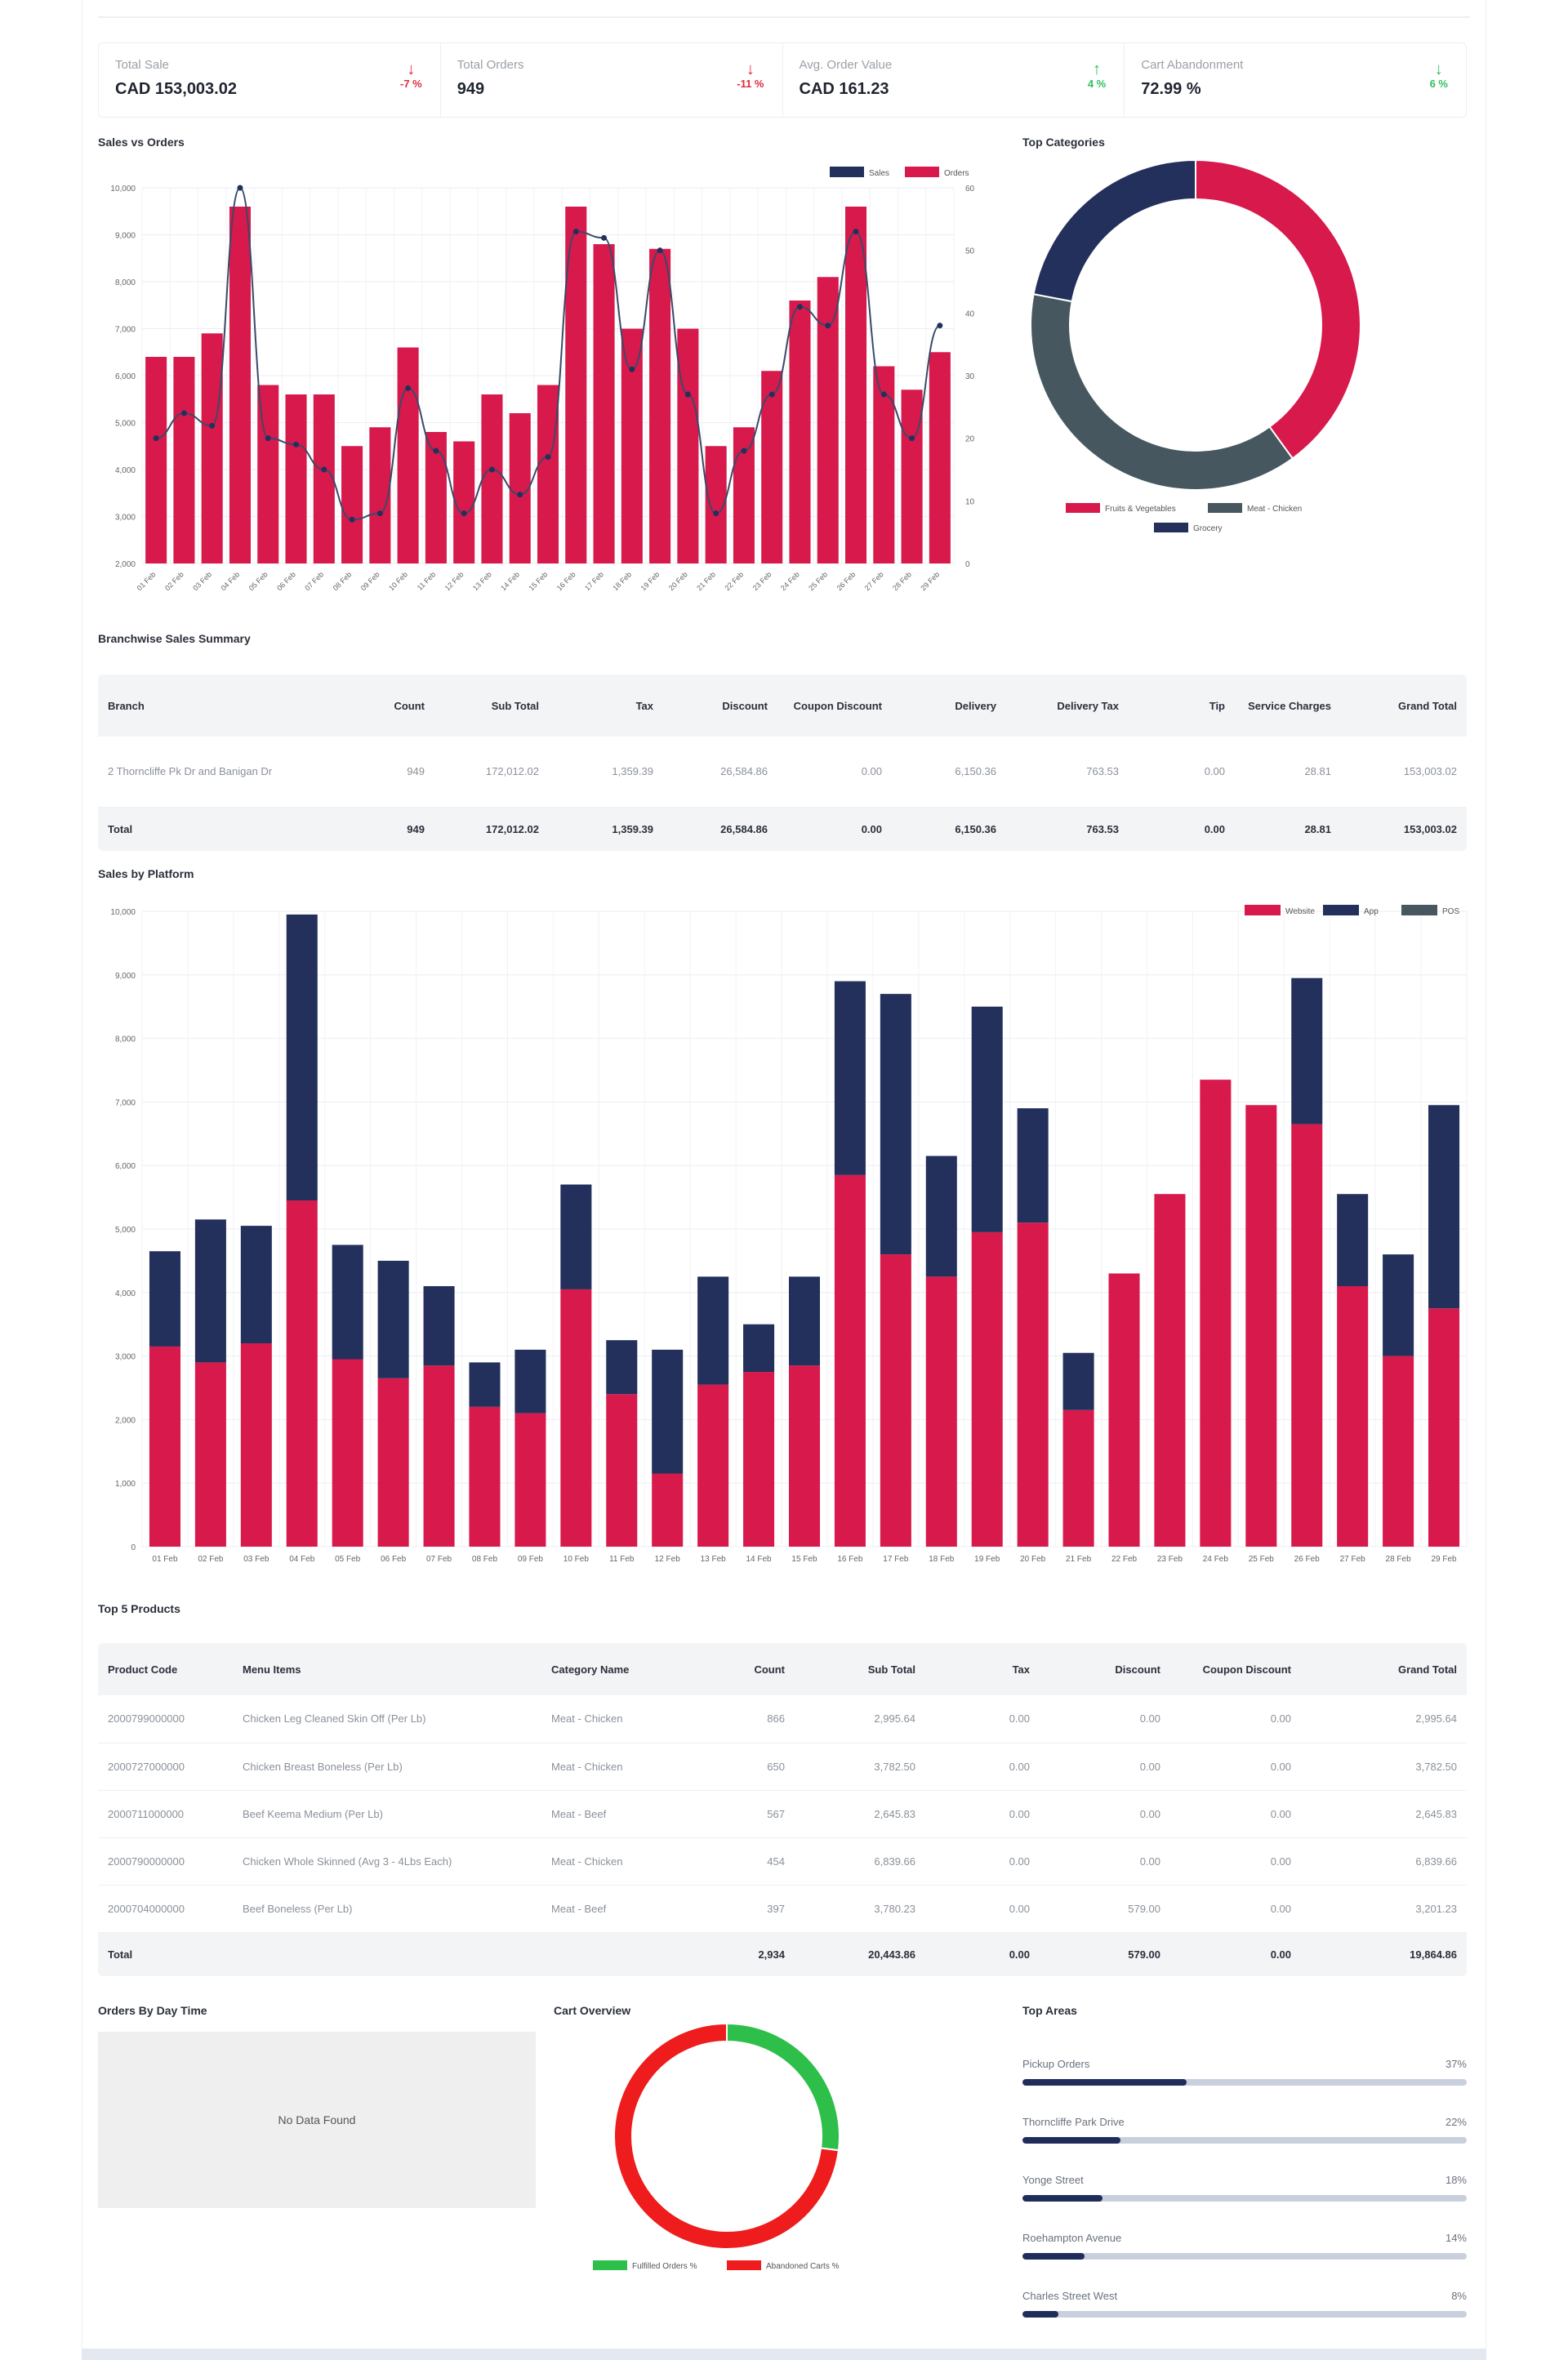 This screenshot has height=2360, width=1568. What do you see at coordinates (1384, 1669) in the screenshot?
I see `column-header: Grand Total` at bounding box center [1384, 1669].